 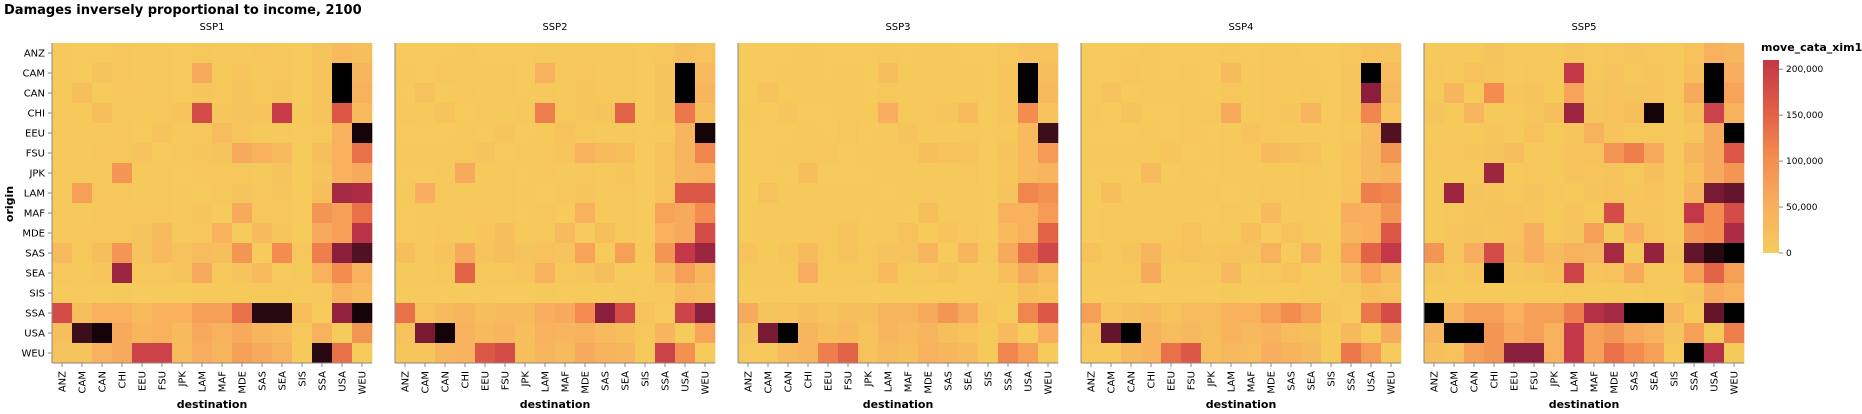 What do you see at coordinates (909, 381) in the screenshot?
I see `x-tick-label: MAF` at bounding box center [909, 381].